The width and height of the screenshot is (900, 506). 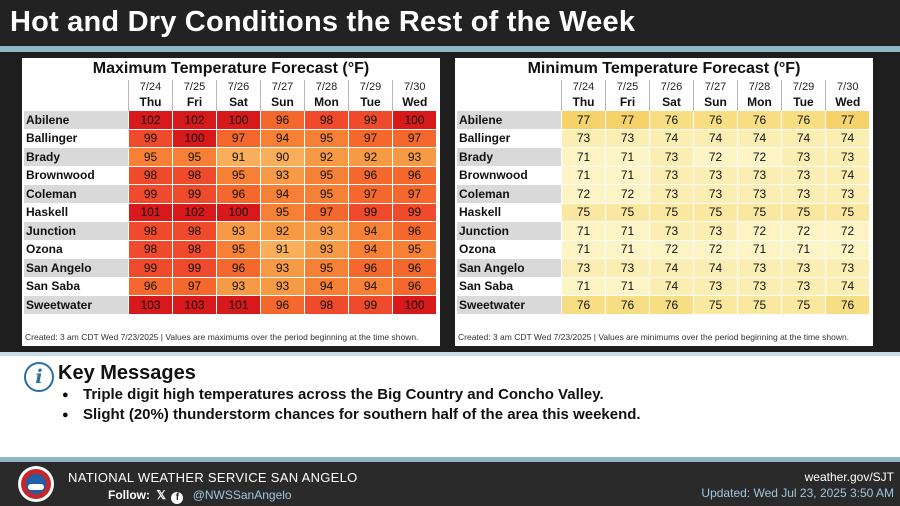 What do you see at coordinates (52, 138) in the screenshot?
I see `city-name: Ballinger` at bounding box center [52, 138].